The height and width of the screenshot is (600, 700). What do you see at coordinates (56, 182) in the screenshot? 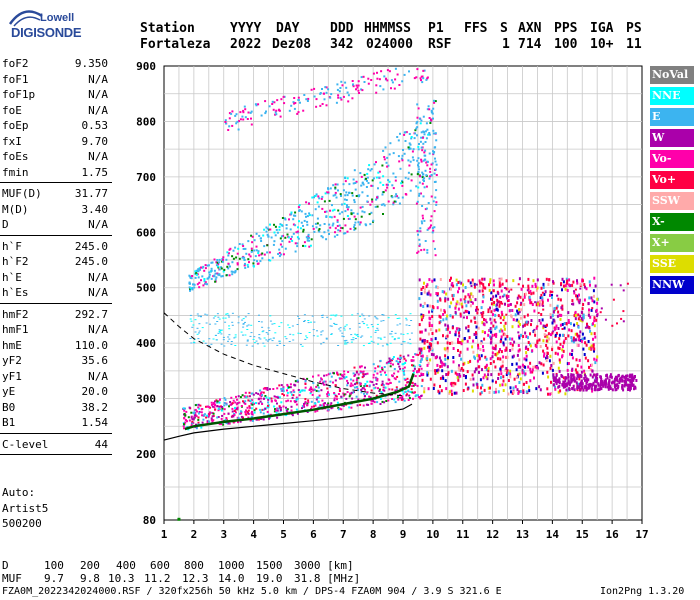
I see `params-divider` at bounding box center [56, 182].